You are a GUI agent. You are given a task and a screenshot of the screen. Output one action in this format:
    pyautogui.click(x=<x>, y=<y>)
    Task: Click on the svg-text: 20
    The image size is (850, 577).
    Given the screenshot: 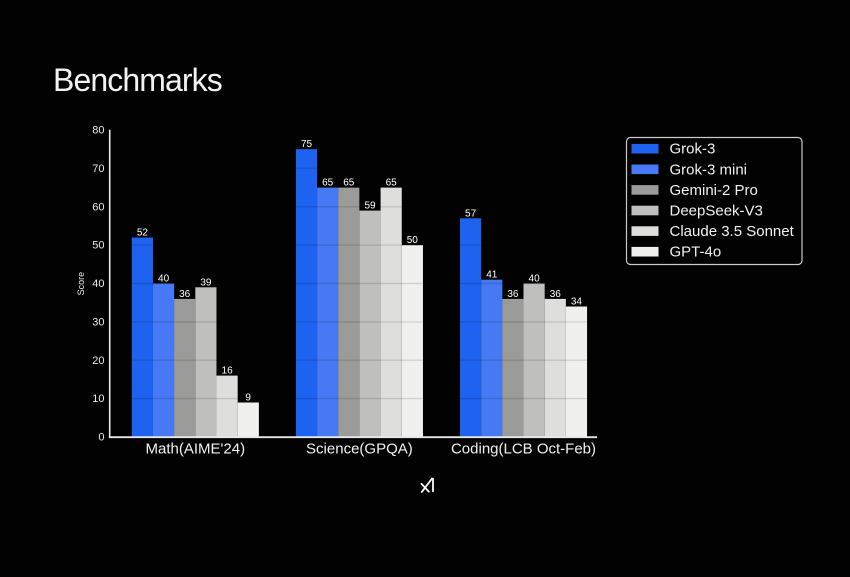 What is the action you would take?
    pyautogui.click(x=98, y=361)
    